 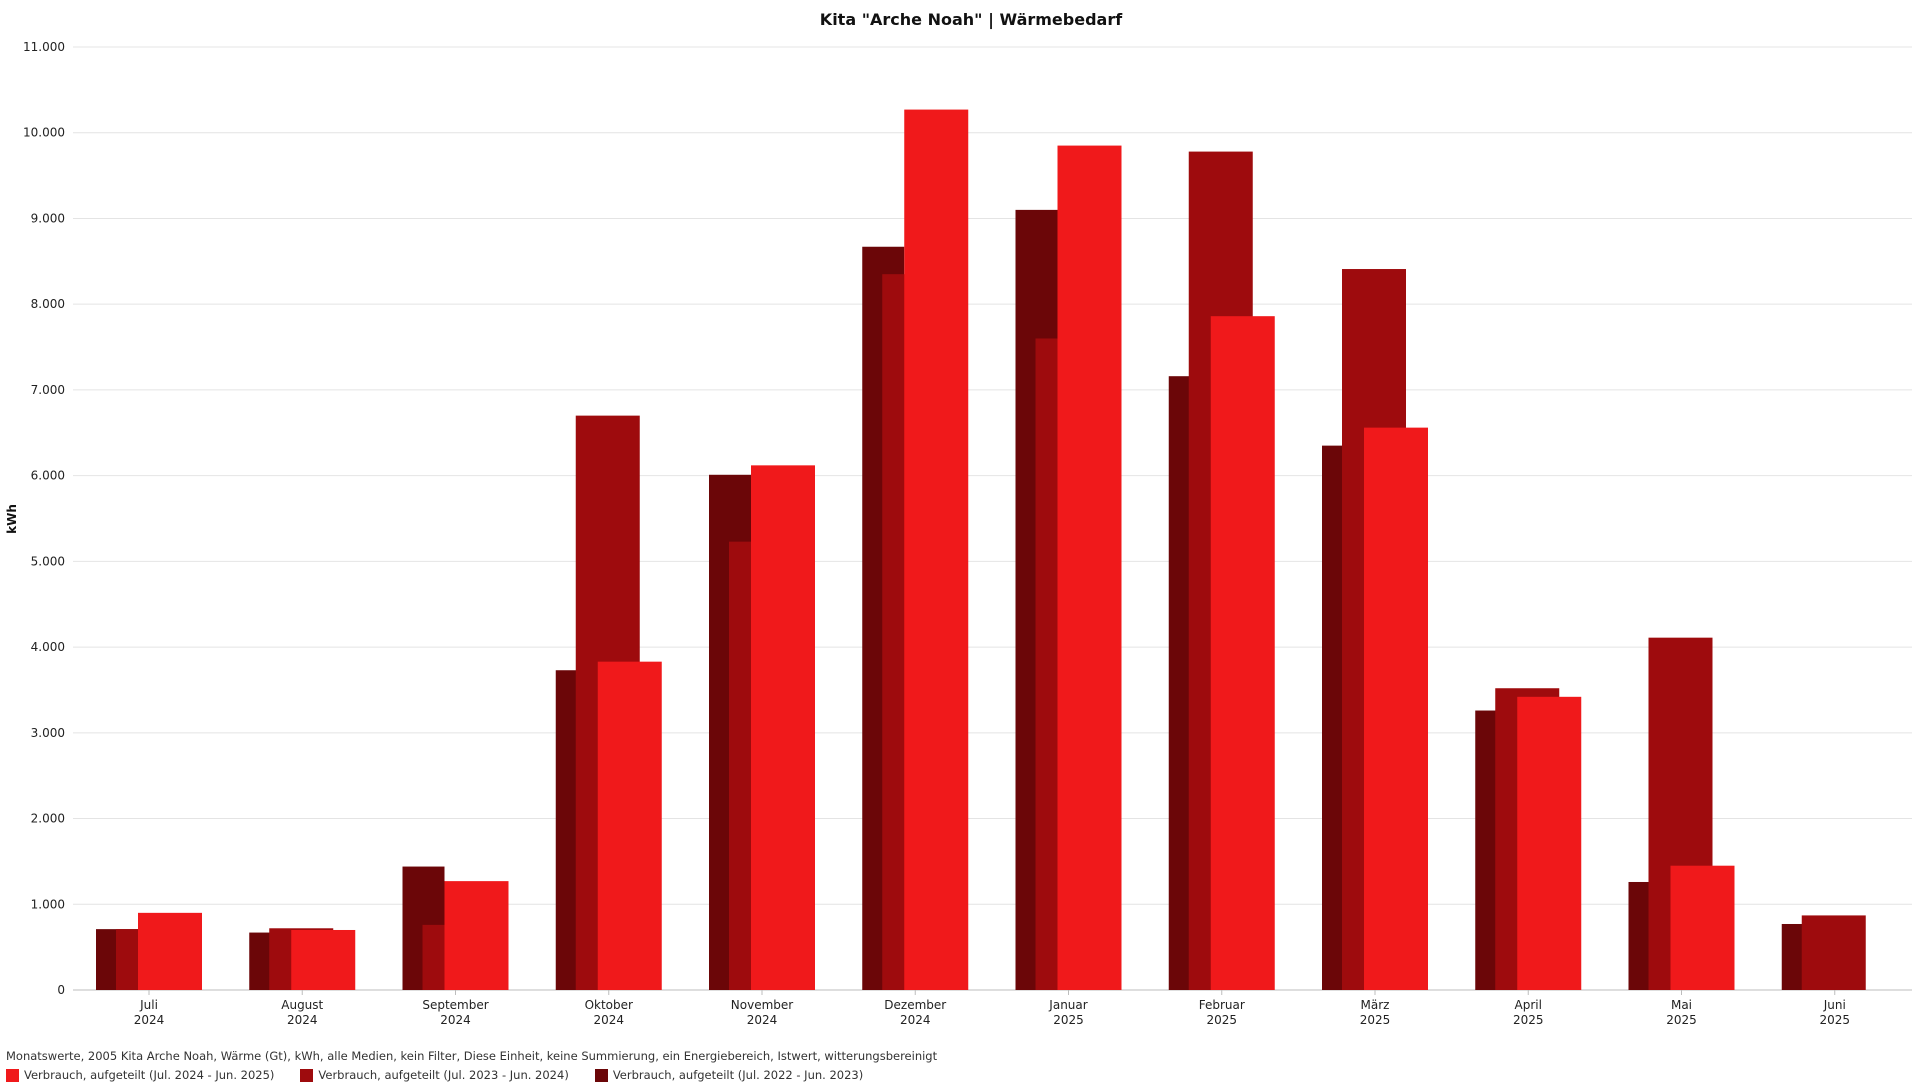 What do you see at coordinates (48, 476) in the screenshot?
I see `y-tick-label: 6.000` at bounding box center [48, 476].